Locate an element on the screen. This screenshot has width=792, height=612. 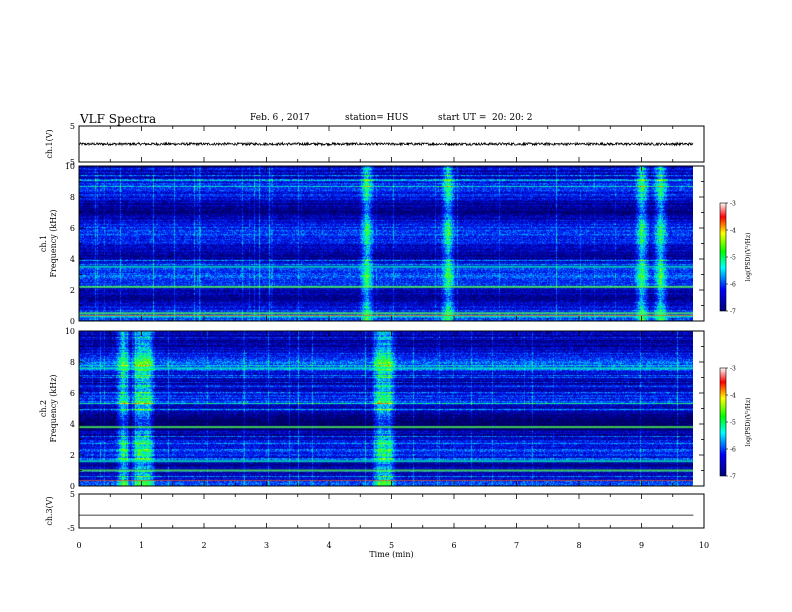
x-tick-label: 10 is located at coordinates (704, 545).